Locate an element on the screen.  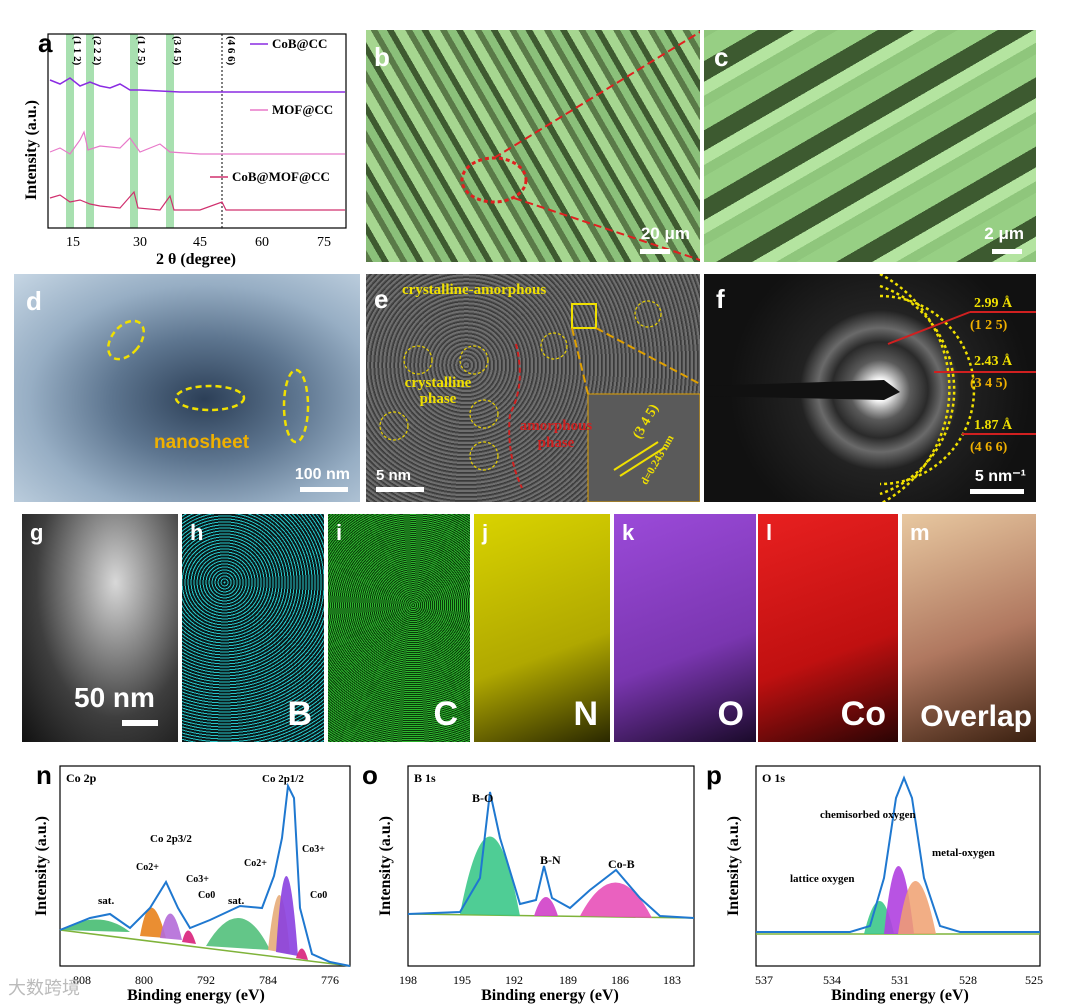
svg-text: 534 is located at coordinates (832, 980).